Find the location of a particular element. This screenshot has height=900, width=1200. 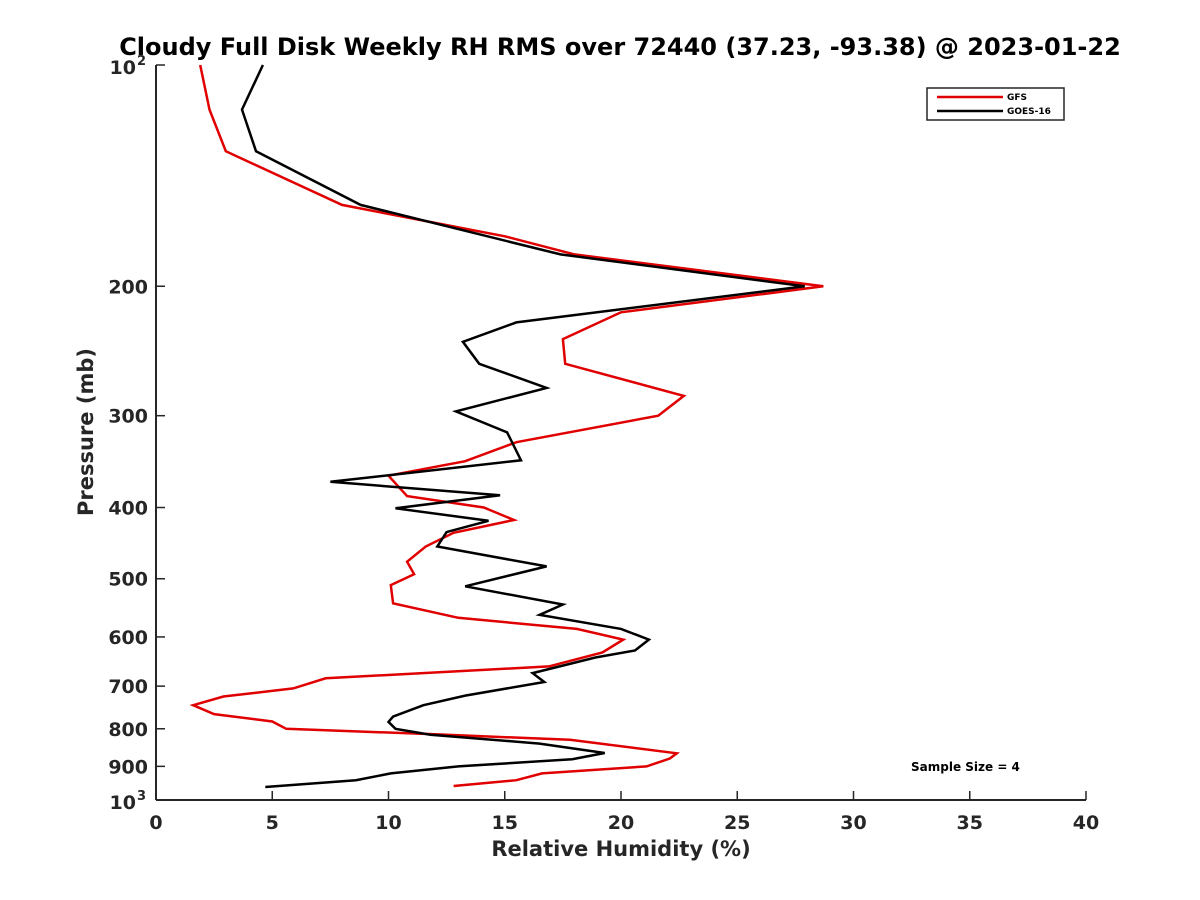

y-tick-label-power: 10 3 is located at coordinates (128, 801).